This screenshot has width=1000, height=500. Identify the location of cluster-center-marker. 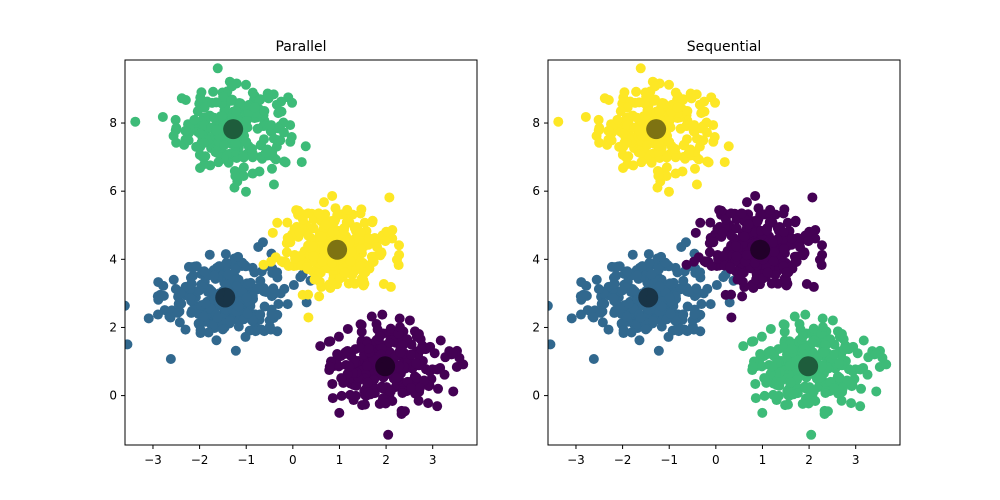
(385, 366).